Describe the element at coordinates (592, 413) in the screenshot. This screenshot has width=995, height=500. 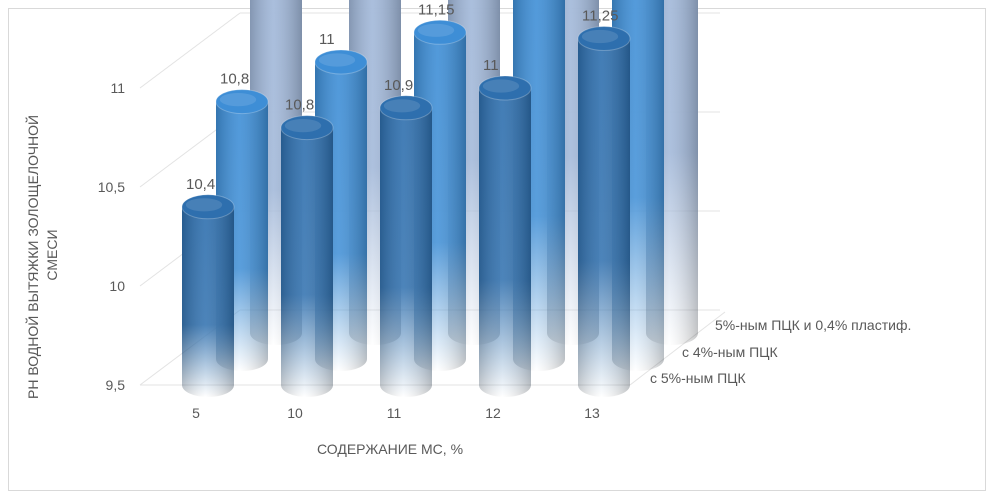
I see `x-tick-label: 13` at that location.